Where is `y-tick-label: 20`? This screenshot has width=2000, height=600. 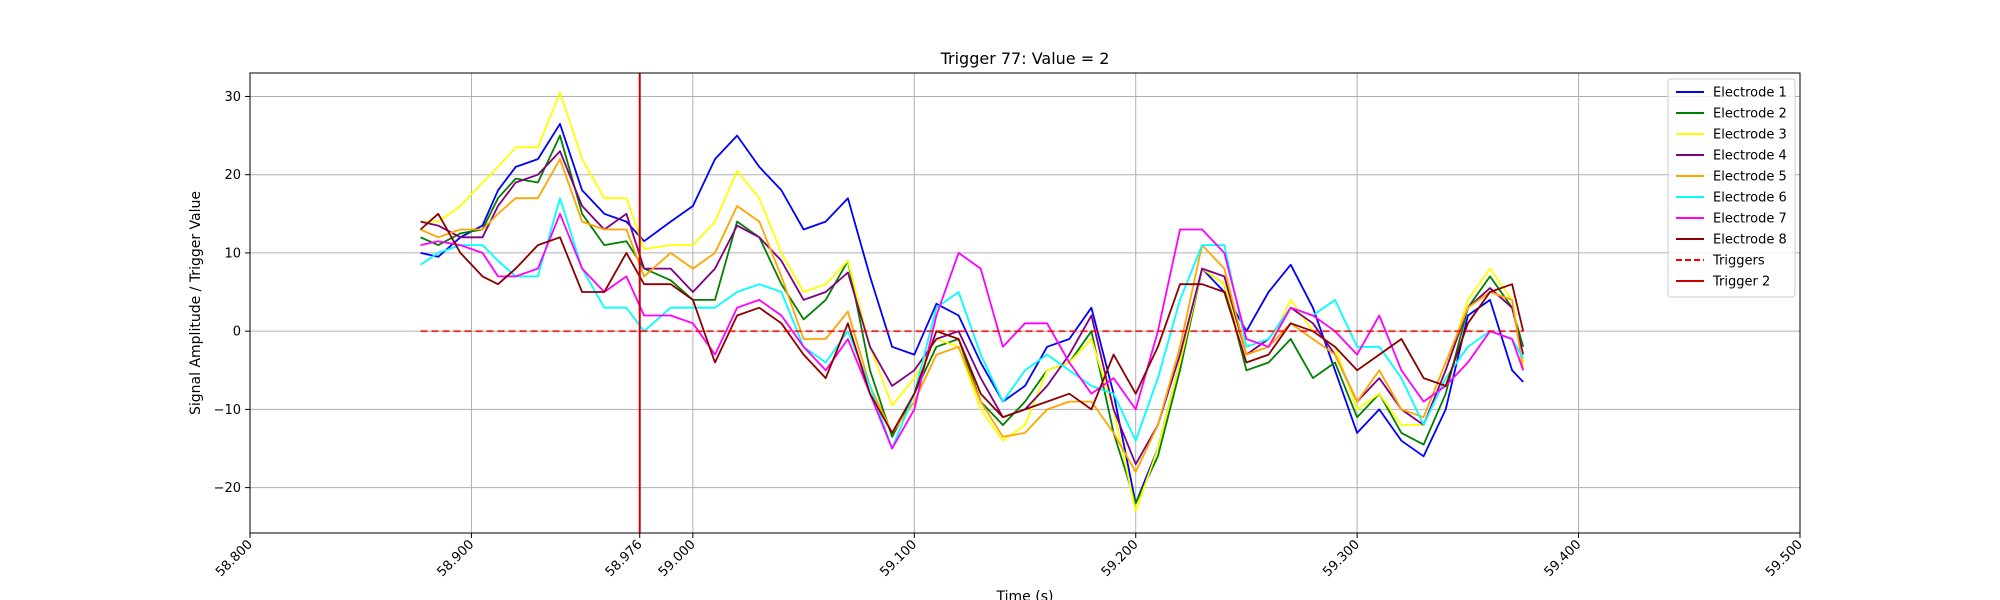
y-tick-label: 20 is located at coordinates (232, 175).